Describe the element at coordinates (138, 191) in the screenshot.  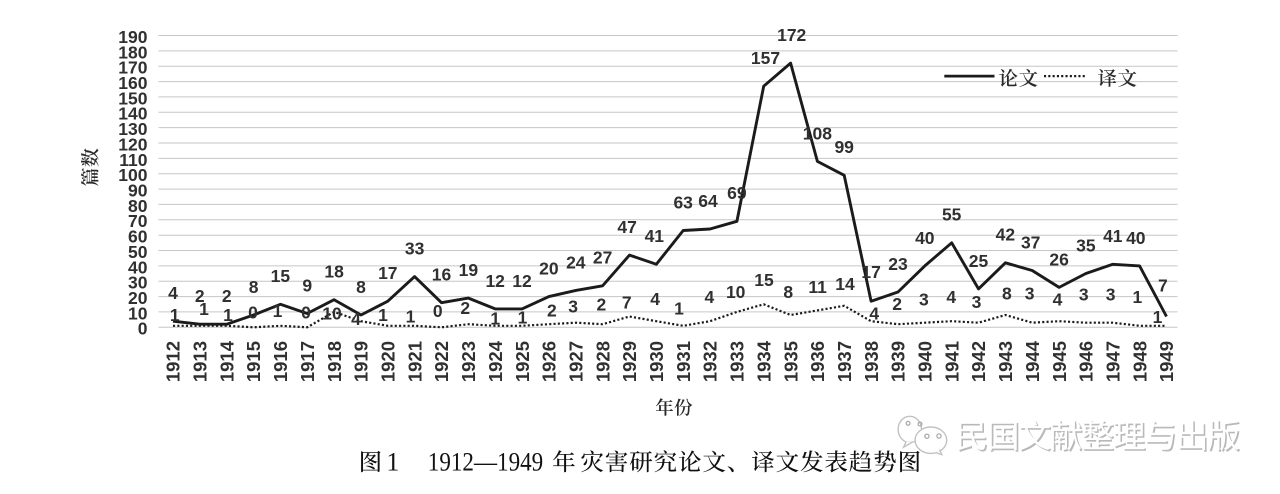
I see `svg-text: 90` at that location.